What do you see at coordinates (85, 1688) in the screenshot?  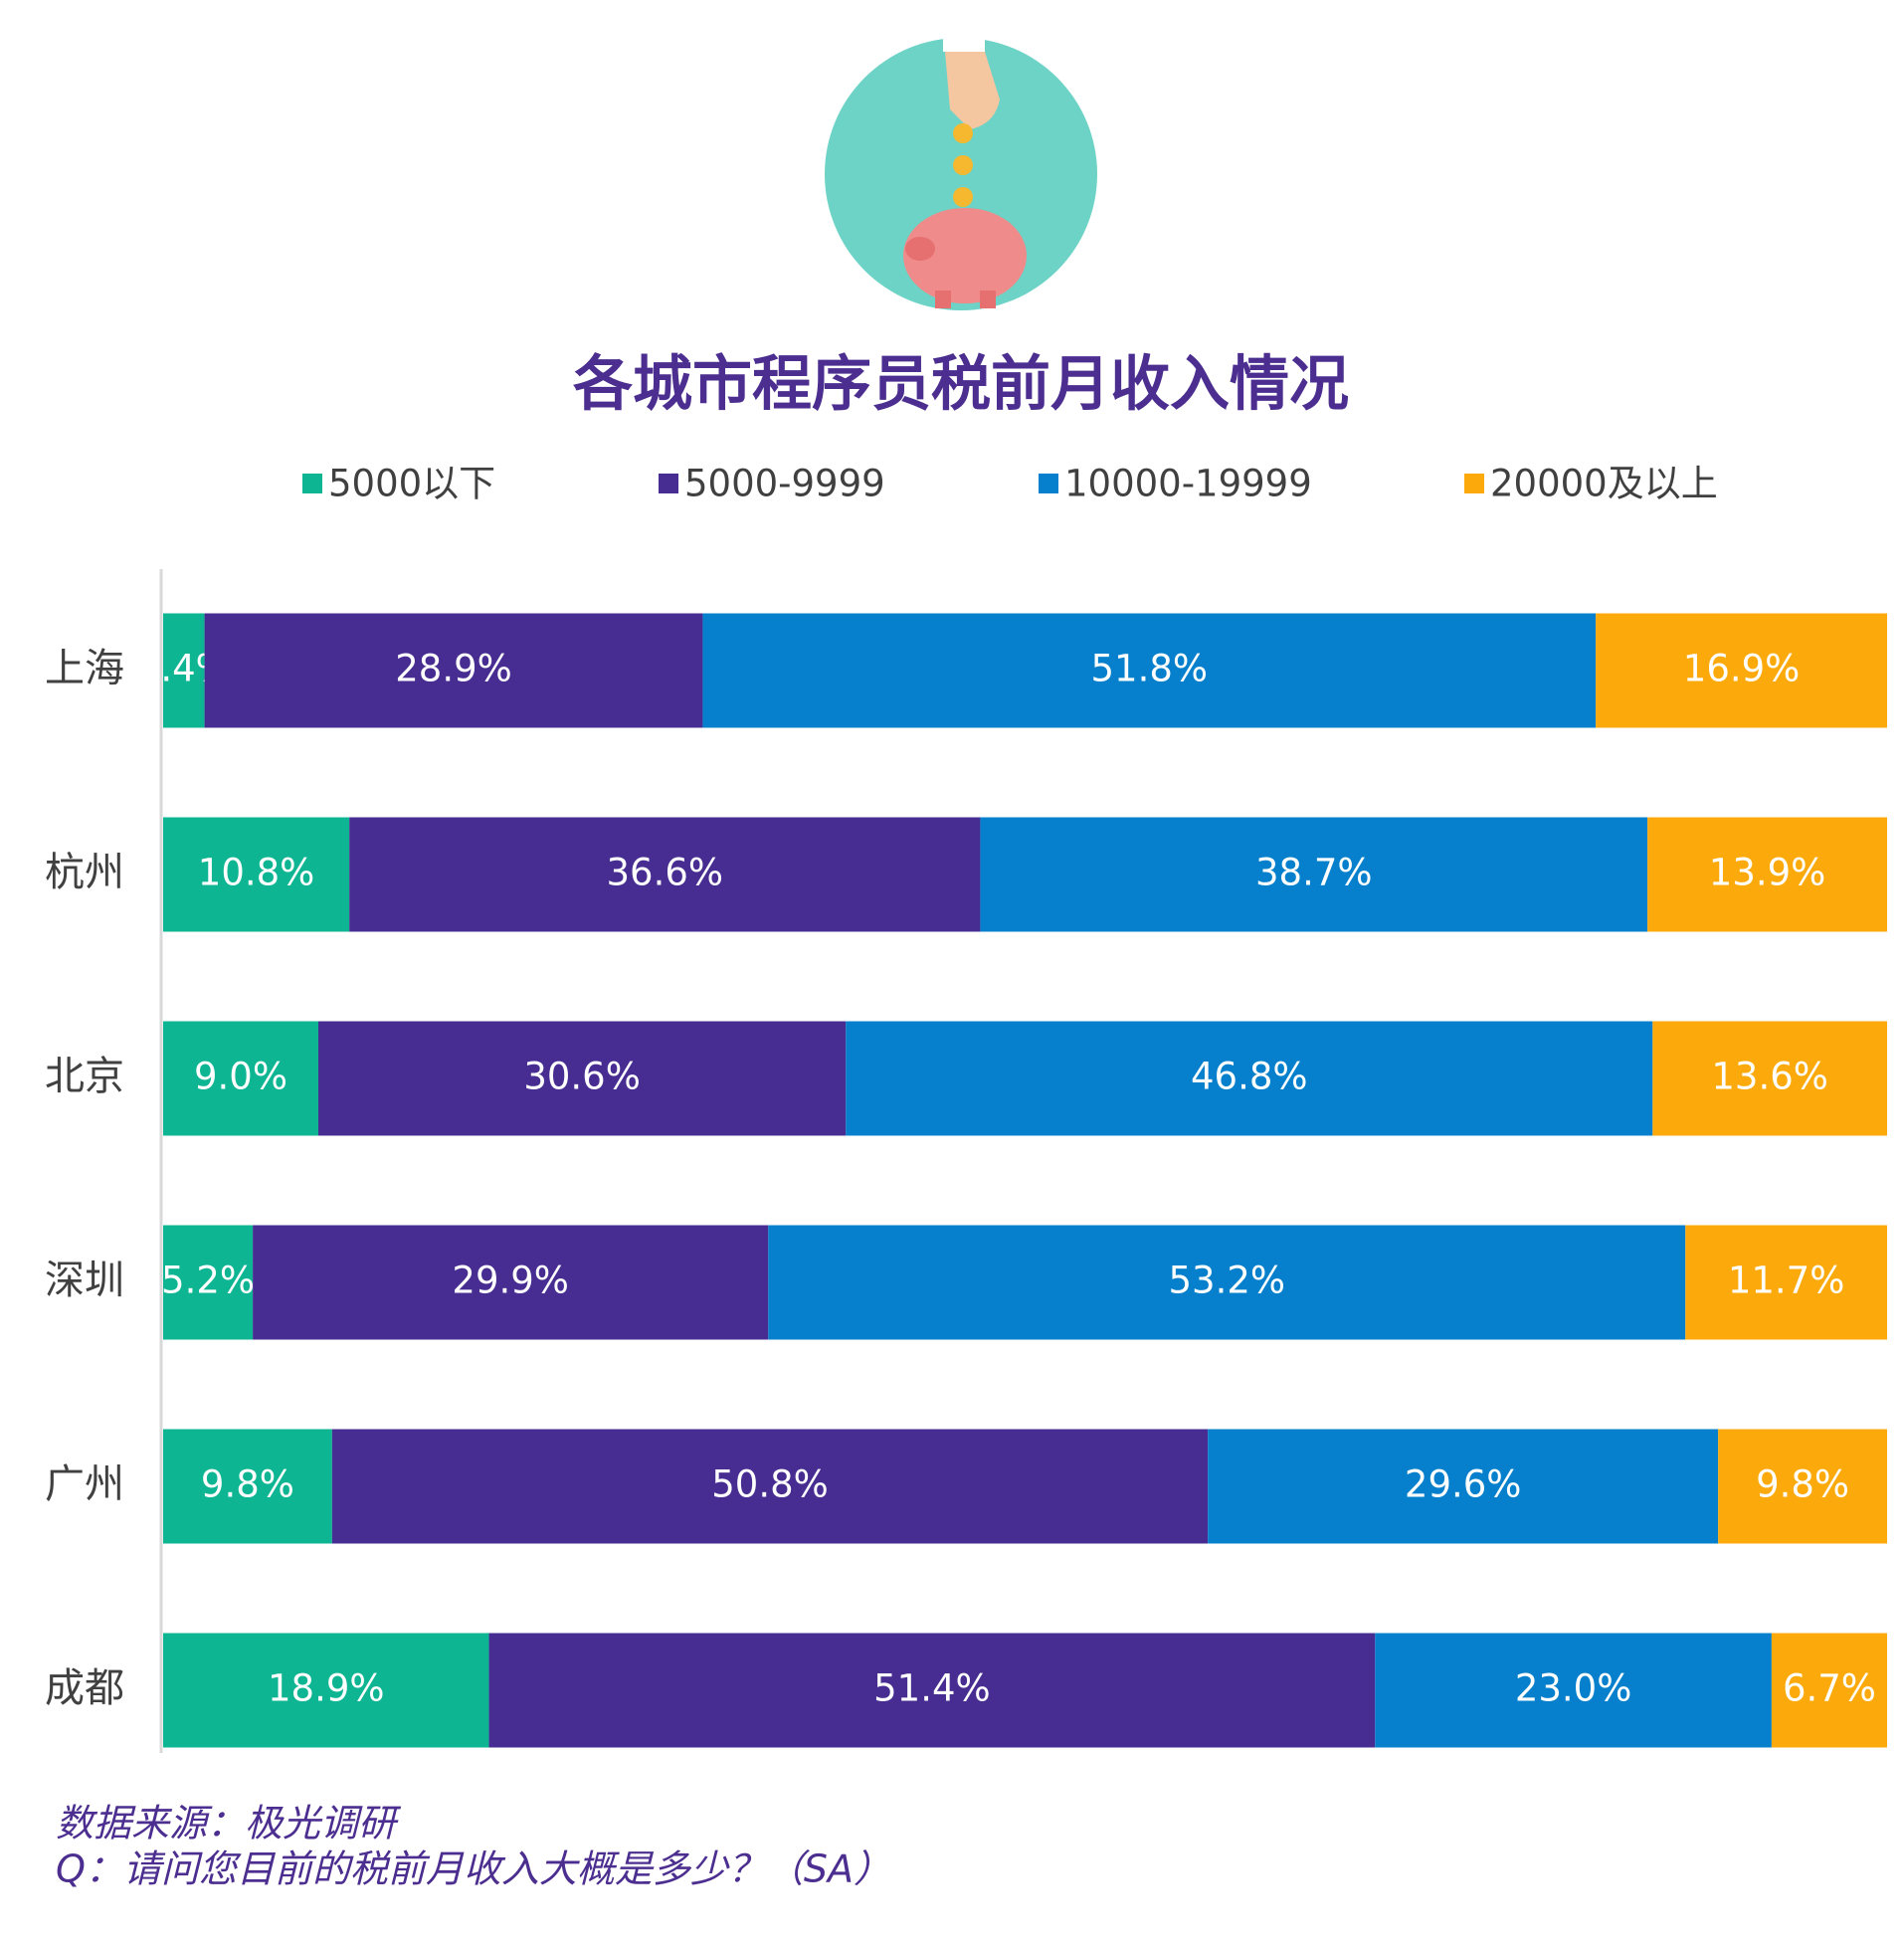 I see `y-tick-label: 成都` at bounding box center [85, 1688].